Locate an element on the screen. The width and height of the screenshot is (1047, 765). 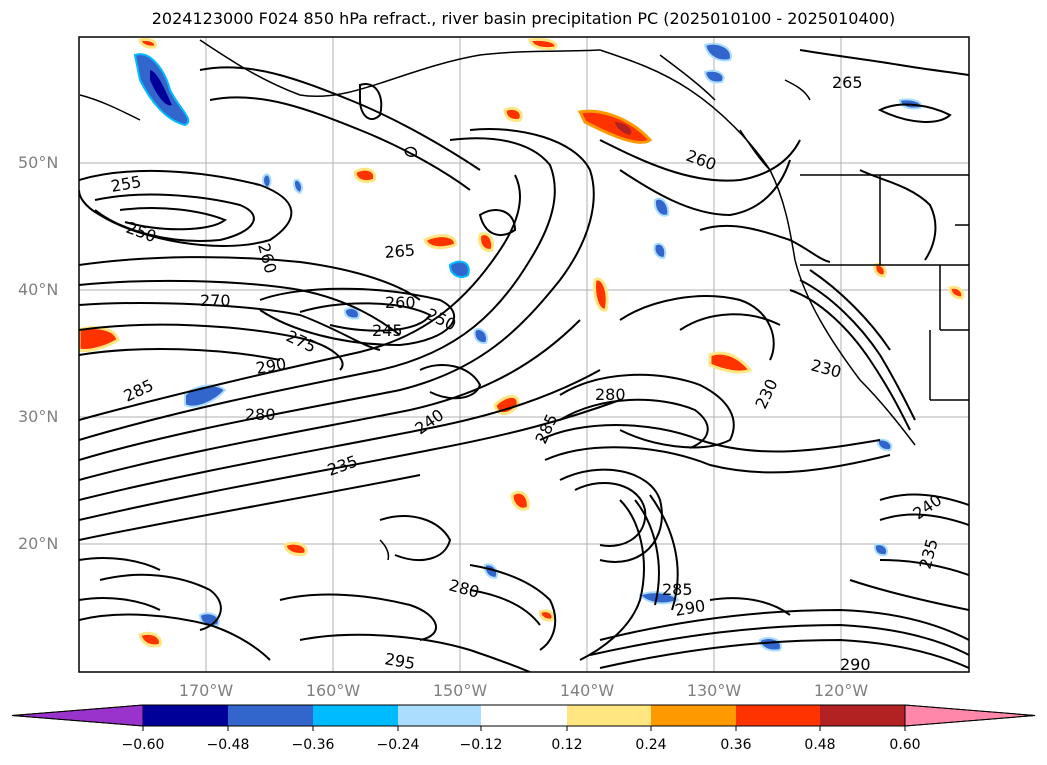
lon-label-140w: 140°W is located at coordinates (587, 690).